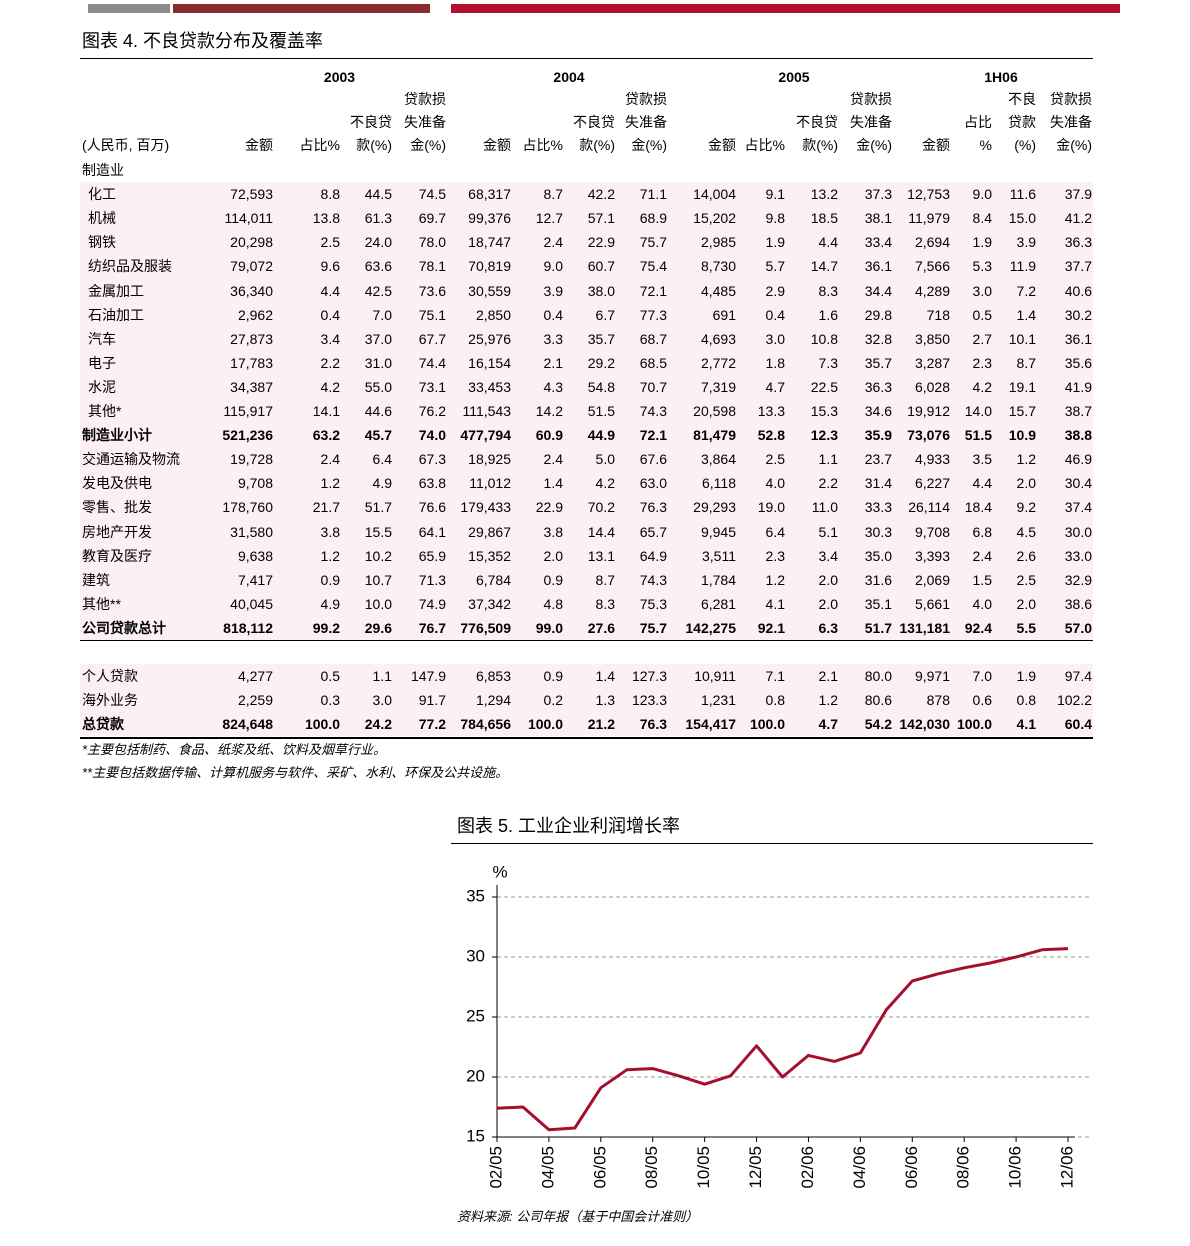 Image resolution: width=1190 pixels, height=1246 pixels. I want to click on x-tick-label: 08/05, so click(651, 1167).